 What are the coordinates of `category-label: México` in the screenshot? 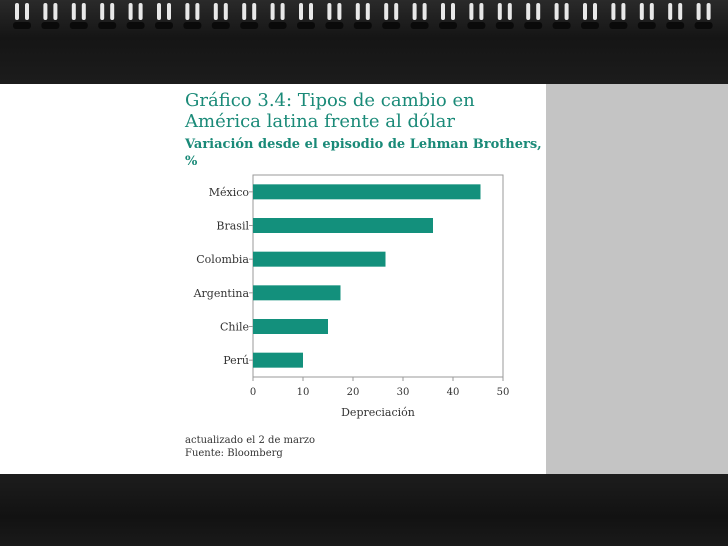 It's located at (229, 192).